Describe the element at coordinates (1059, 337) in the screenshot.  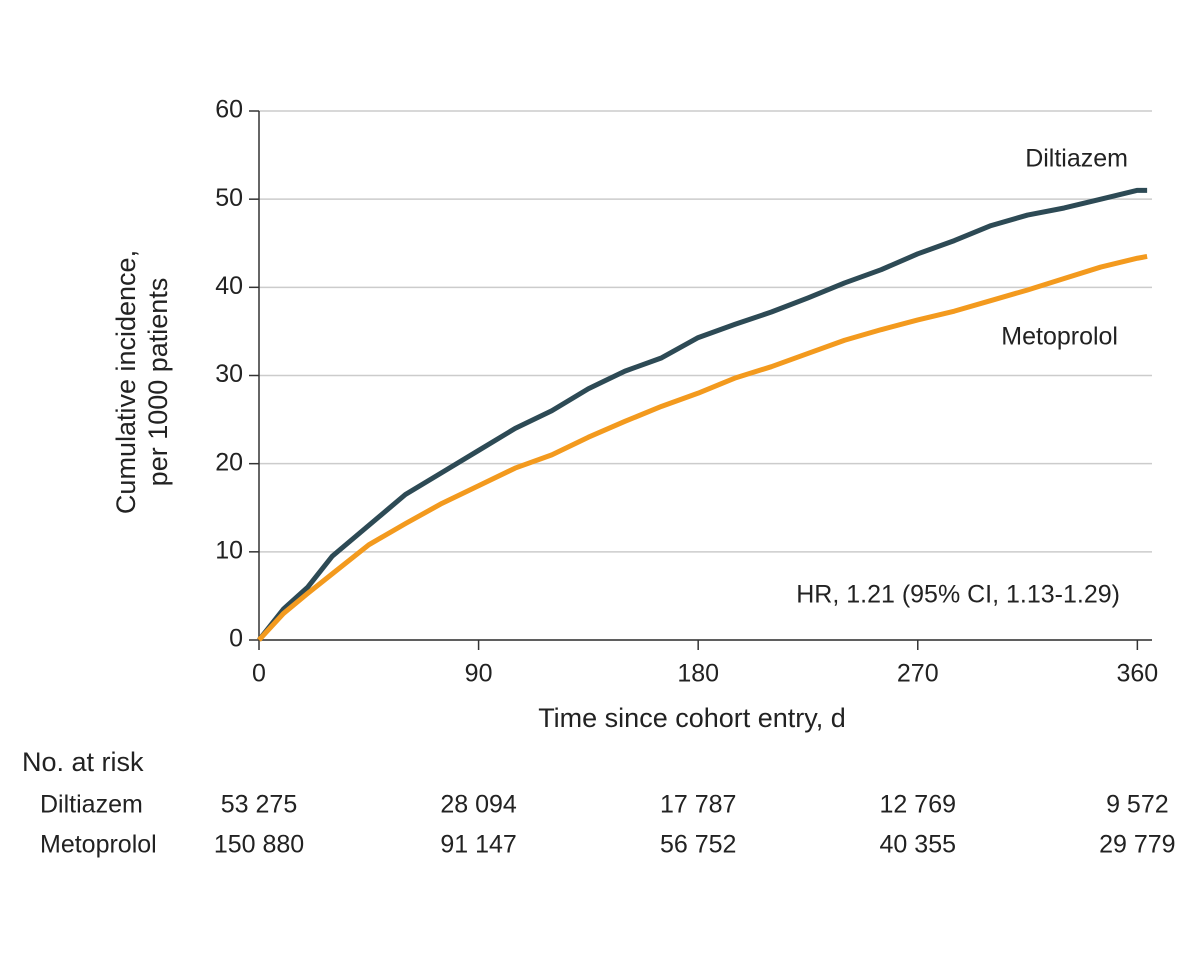
I see `series-label: Metoprolol` at that location.